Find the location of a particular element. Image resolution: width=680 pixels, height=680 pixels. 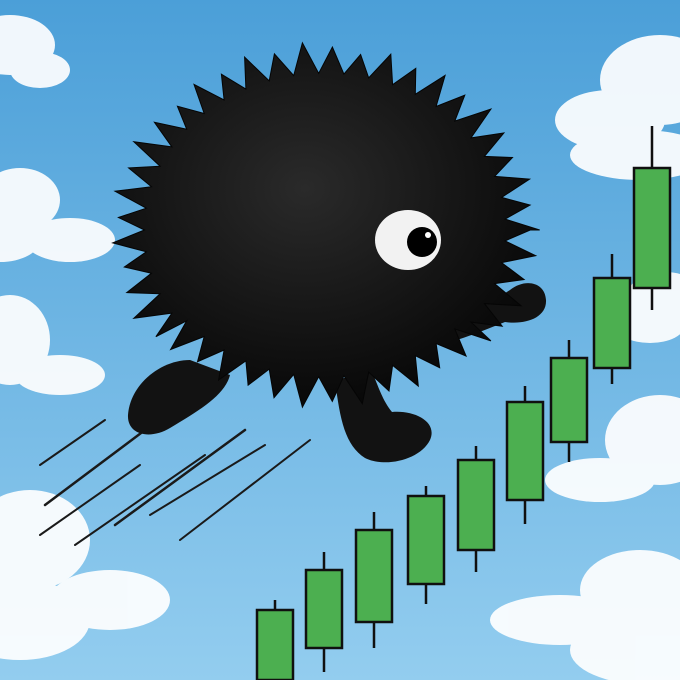

creature-eye is located at coordinates (408, 240).